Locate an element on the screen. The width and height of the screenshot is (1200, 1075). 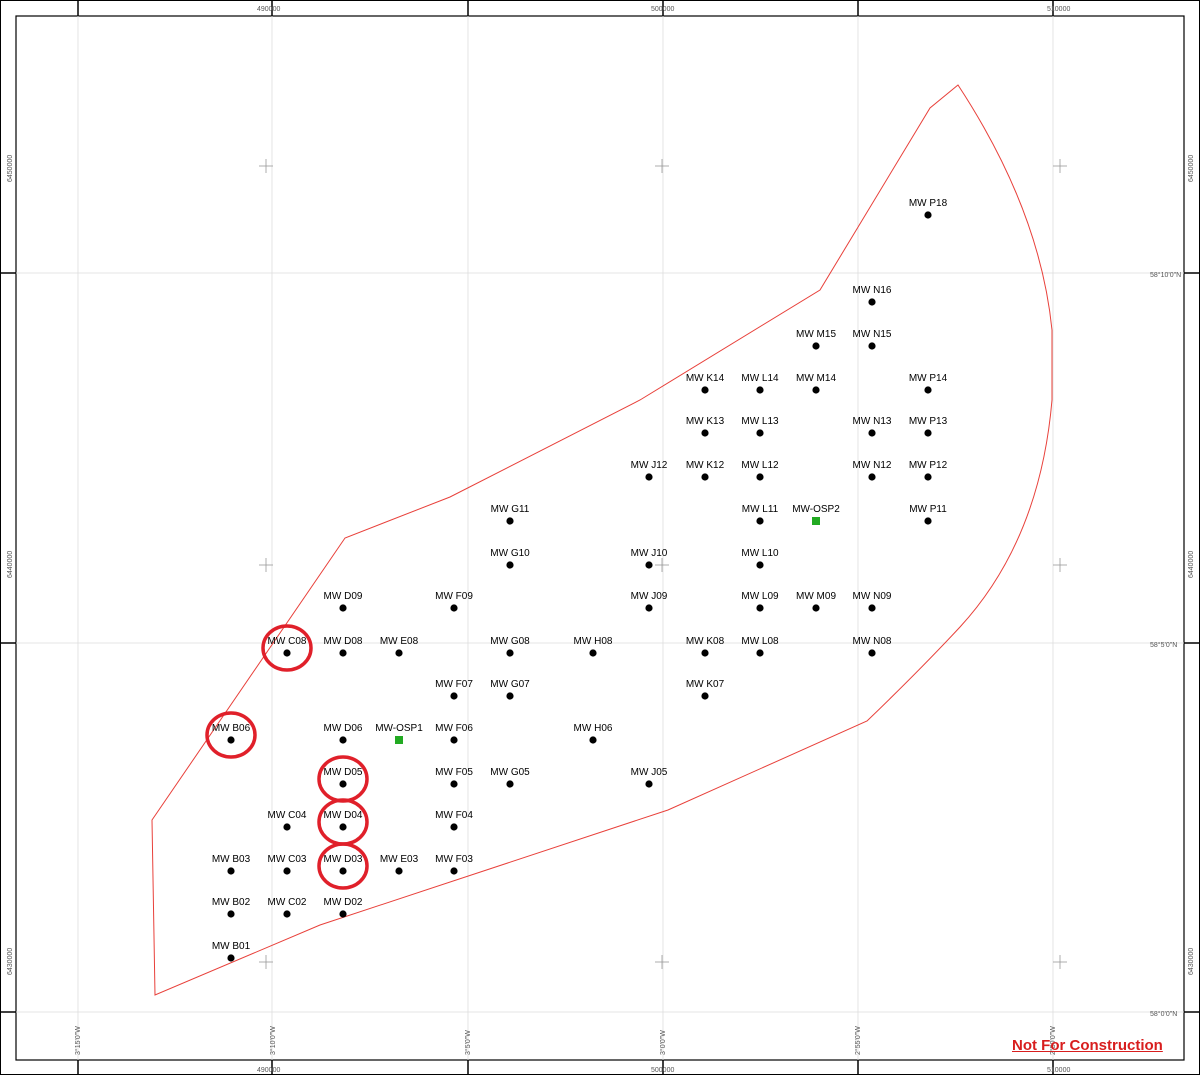
turbine-label-k14: MW K14 is located at coordinates (705, 378).